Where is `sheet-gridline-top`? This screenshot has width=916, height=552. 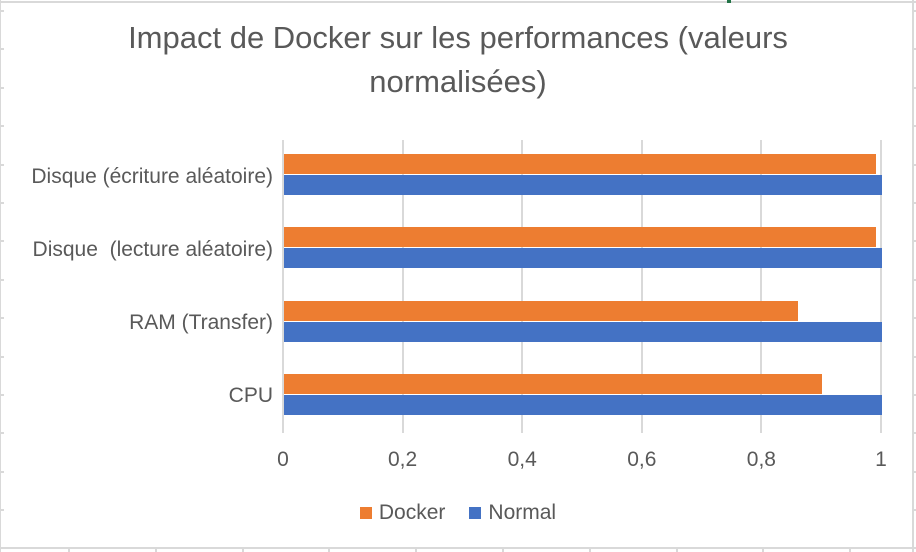
sheet-gridline-top is located at coordinates (458, 2).